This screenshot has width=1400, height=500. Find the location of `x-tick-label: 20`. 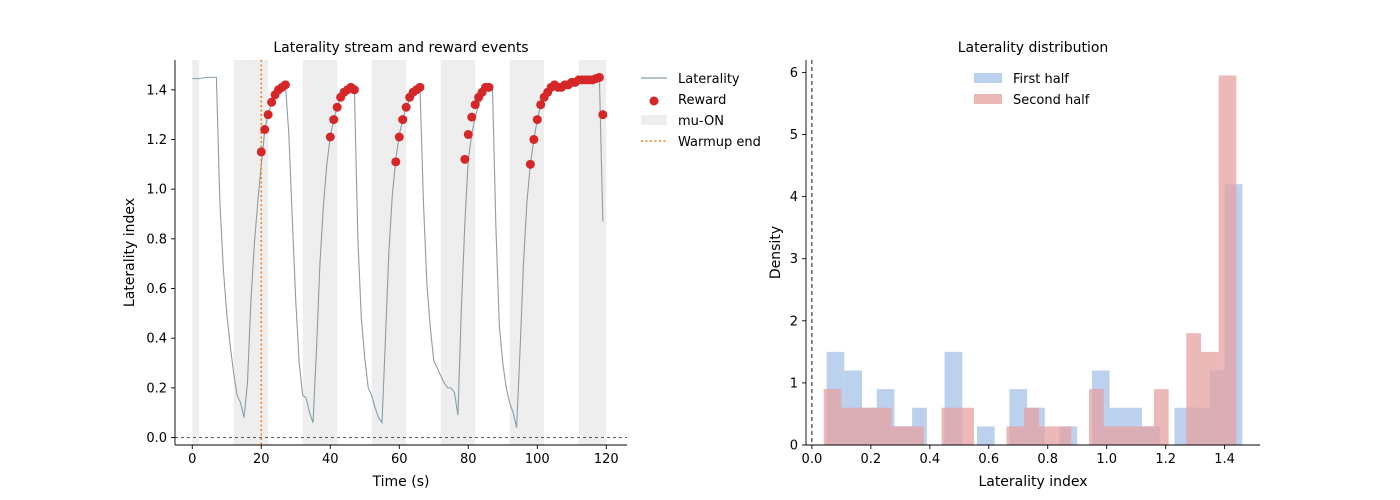

x-tick-label: 20 is located at coordinates (261, 459).